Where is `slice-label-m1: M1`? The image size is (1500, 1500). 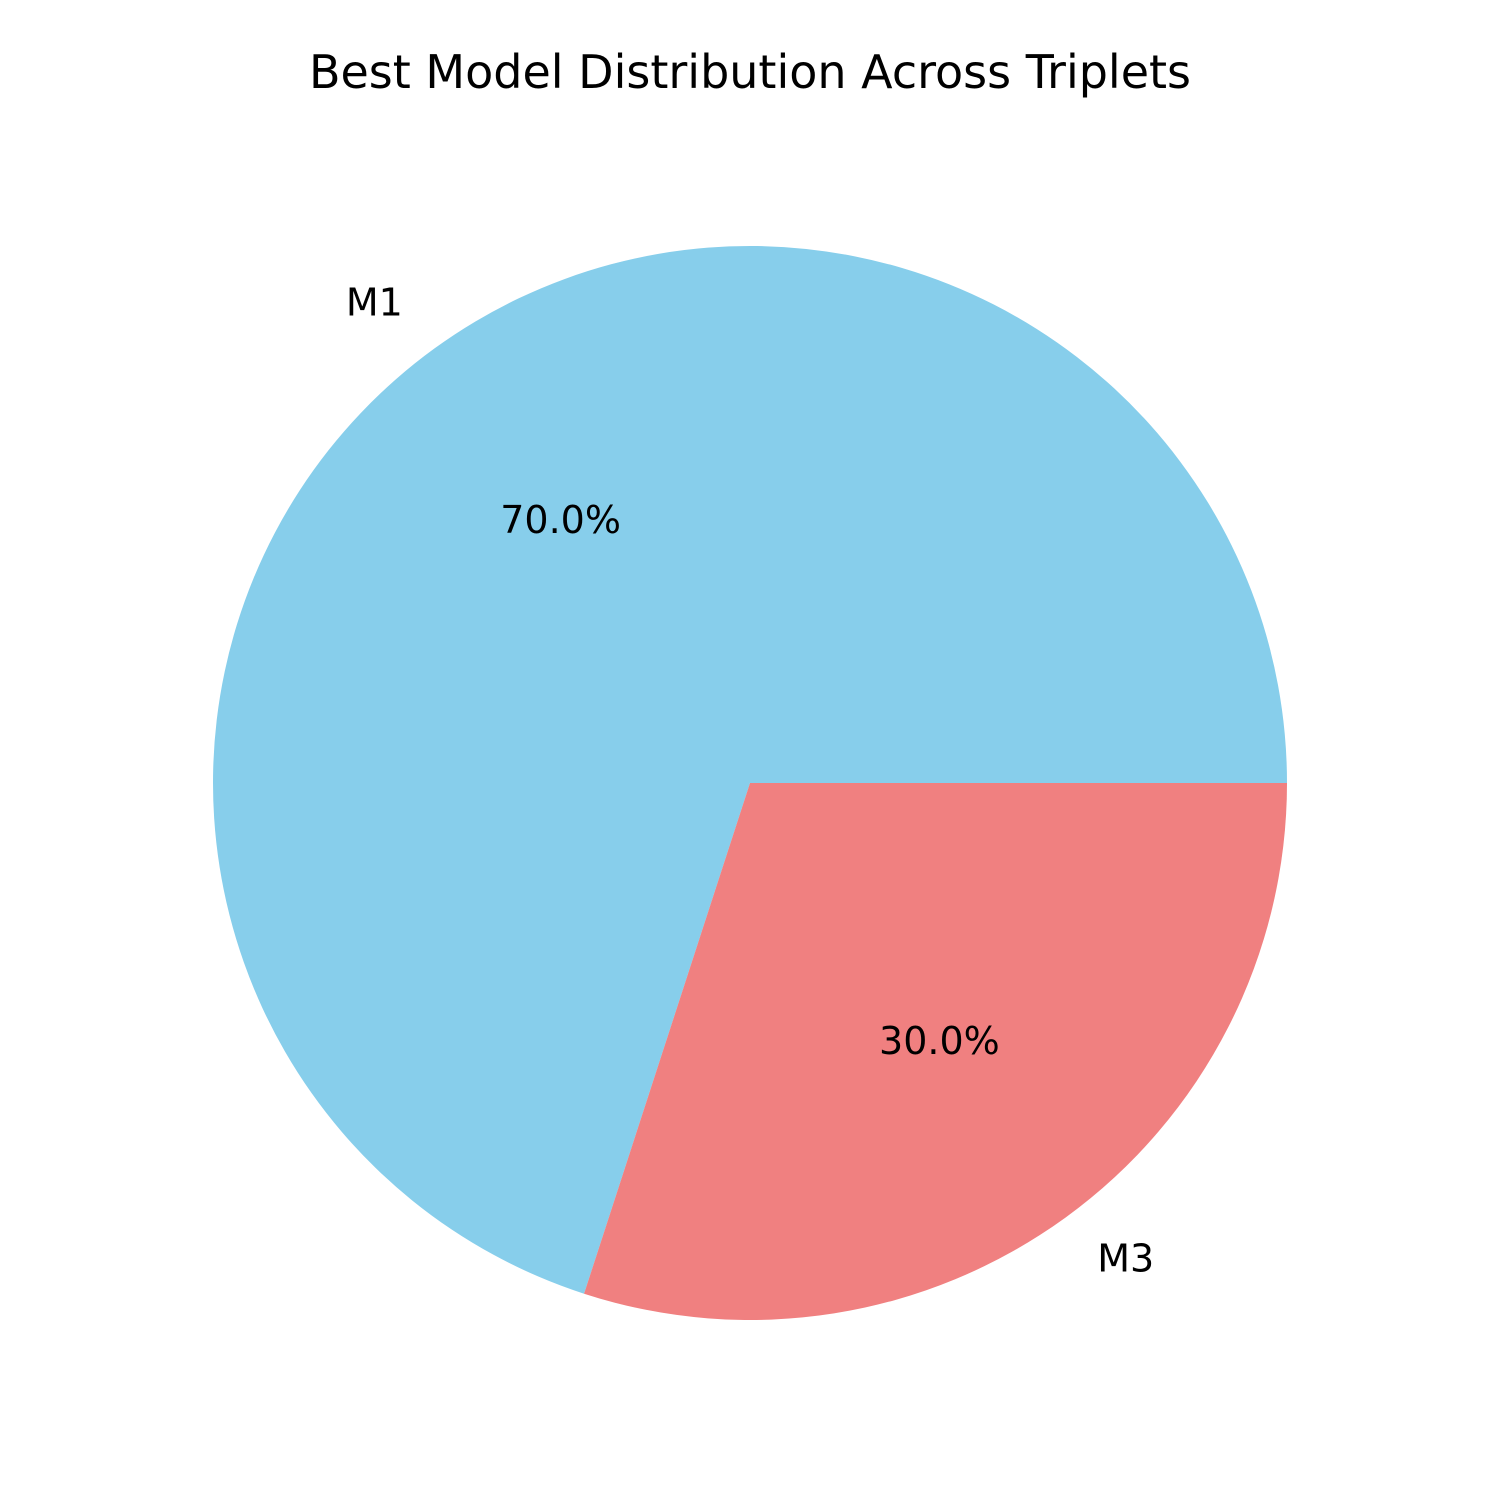
slice-label-m1: M1 is located at coordinates (374, 303).